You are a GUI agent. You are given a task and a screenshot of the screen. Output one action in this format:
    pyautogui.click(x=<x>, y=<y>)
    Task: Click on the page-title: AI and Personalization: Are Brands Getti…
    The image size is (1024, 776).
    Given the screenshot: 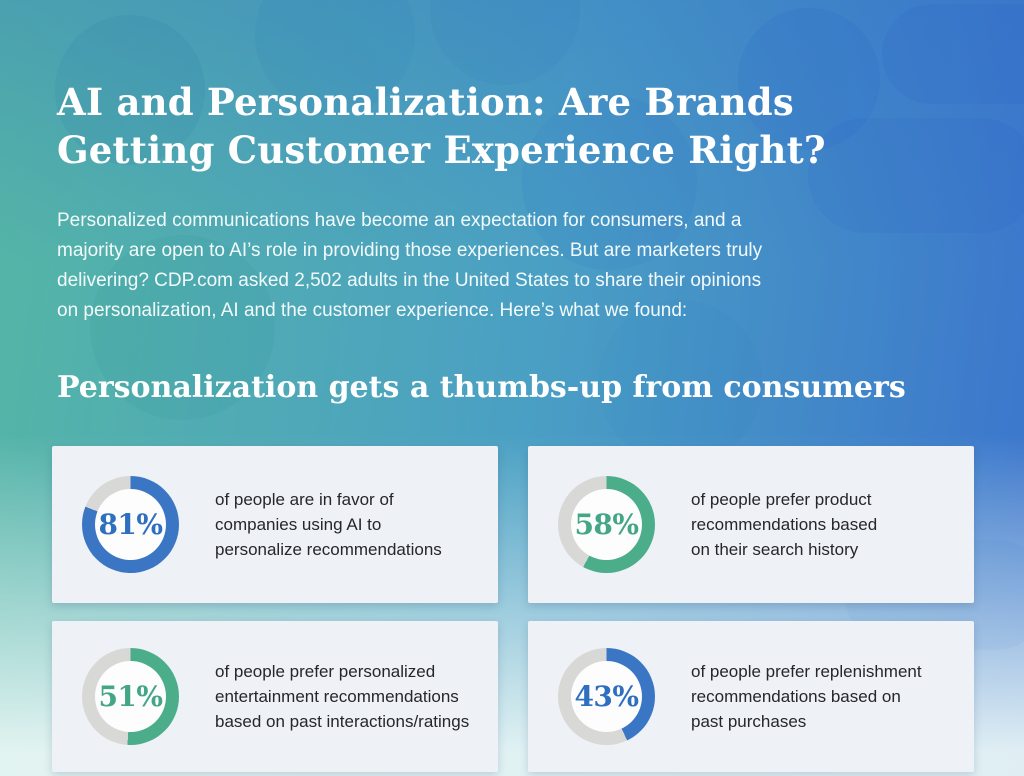 What is the action you would take?
    pyautogui.click(x=441, y=126)
    